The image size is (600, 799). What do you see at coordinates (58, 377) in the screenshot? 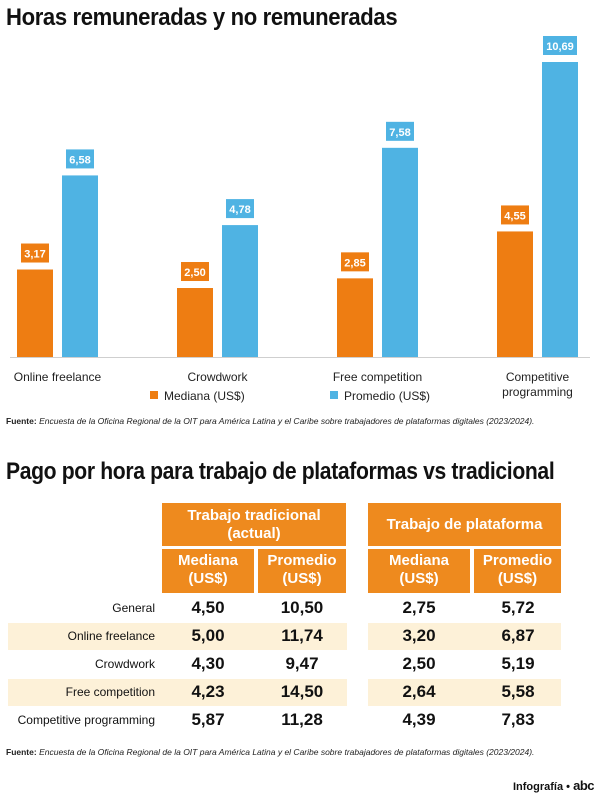
I see `category-label: Online freelance` at bounding box center [58, 377].